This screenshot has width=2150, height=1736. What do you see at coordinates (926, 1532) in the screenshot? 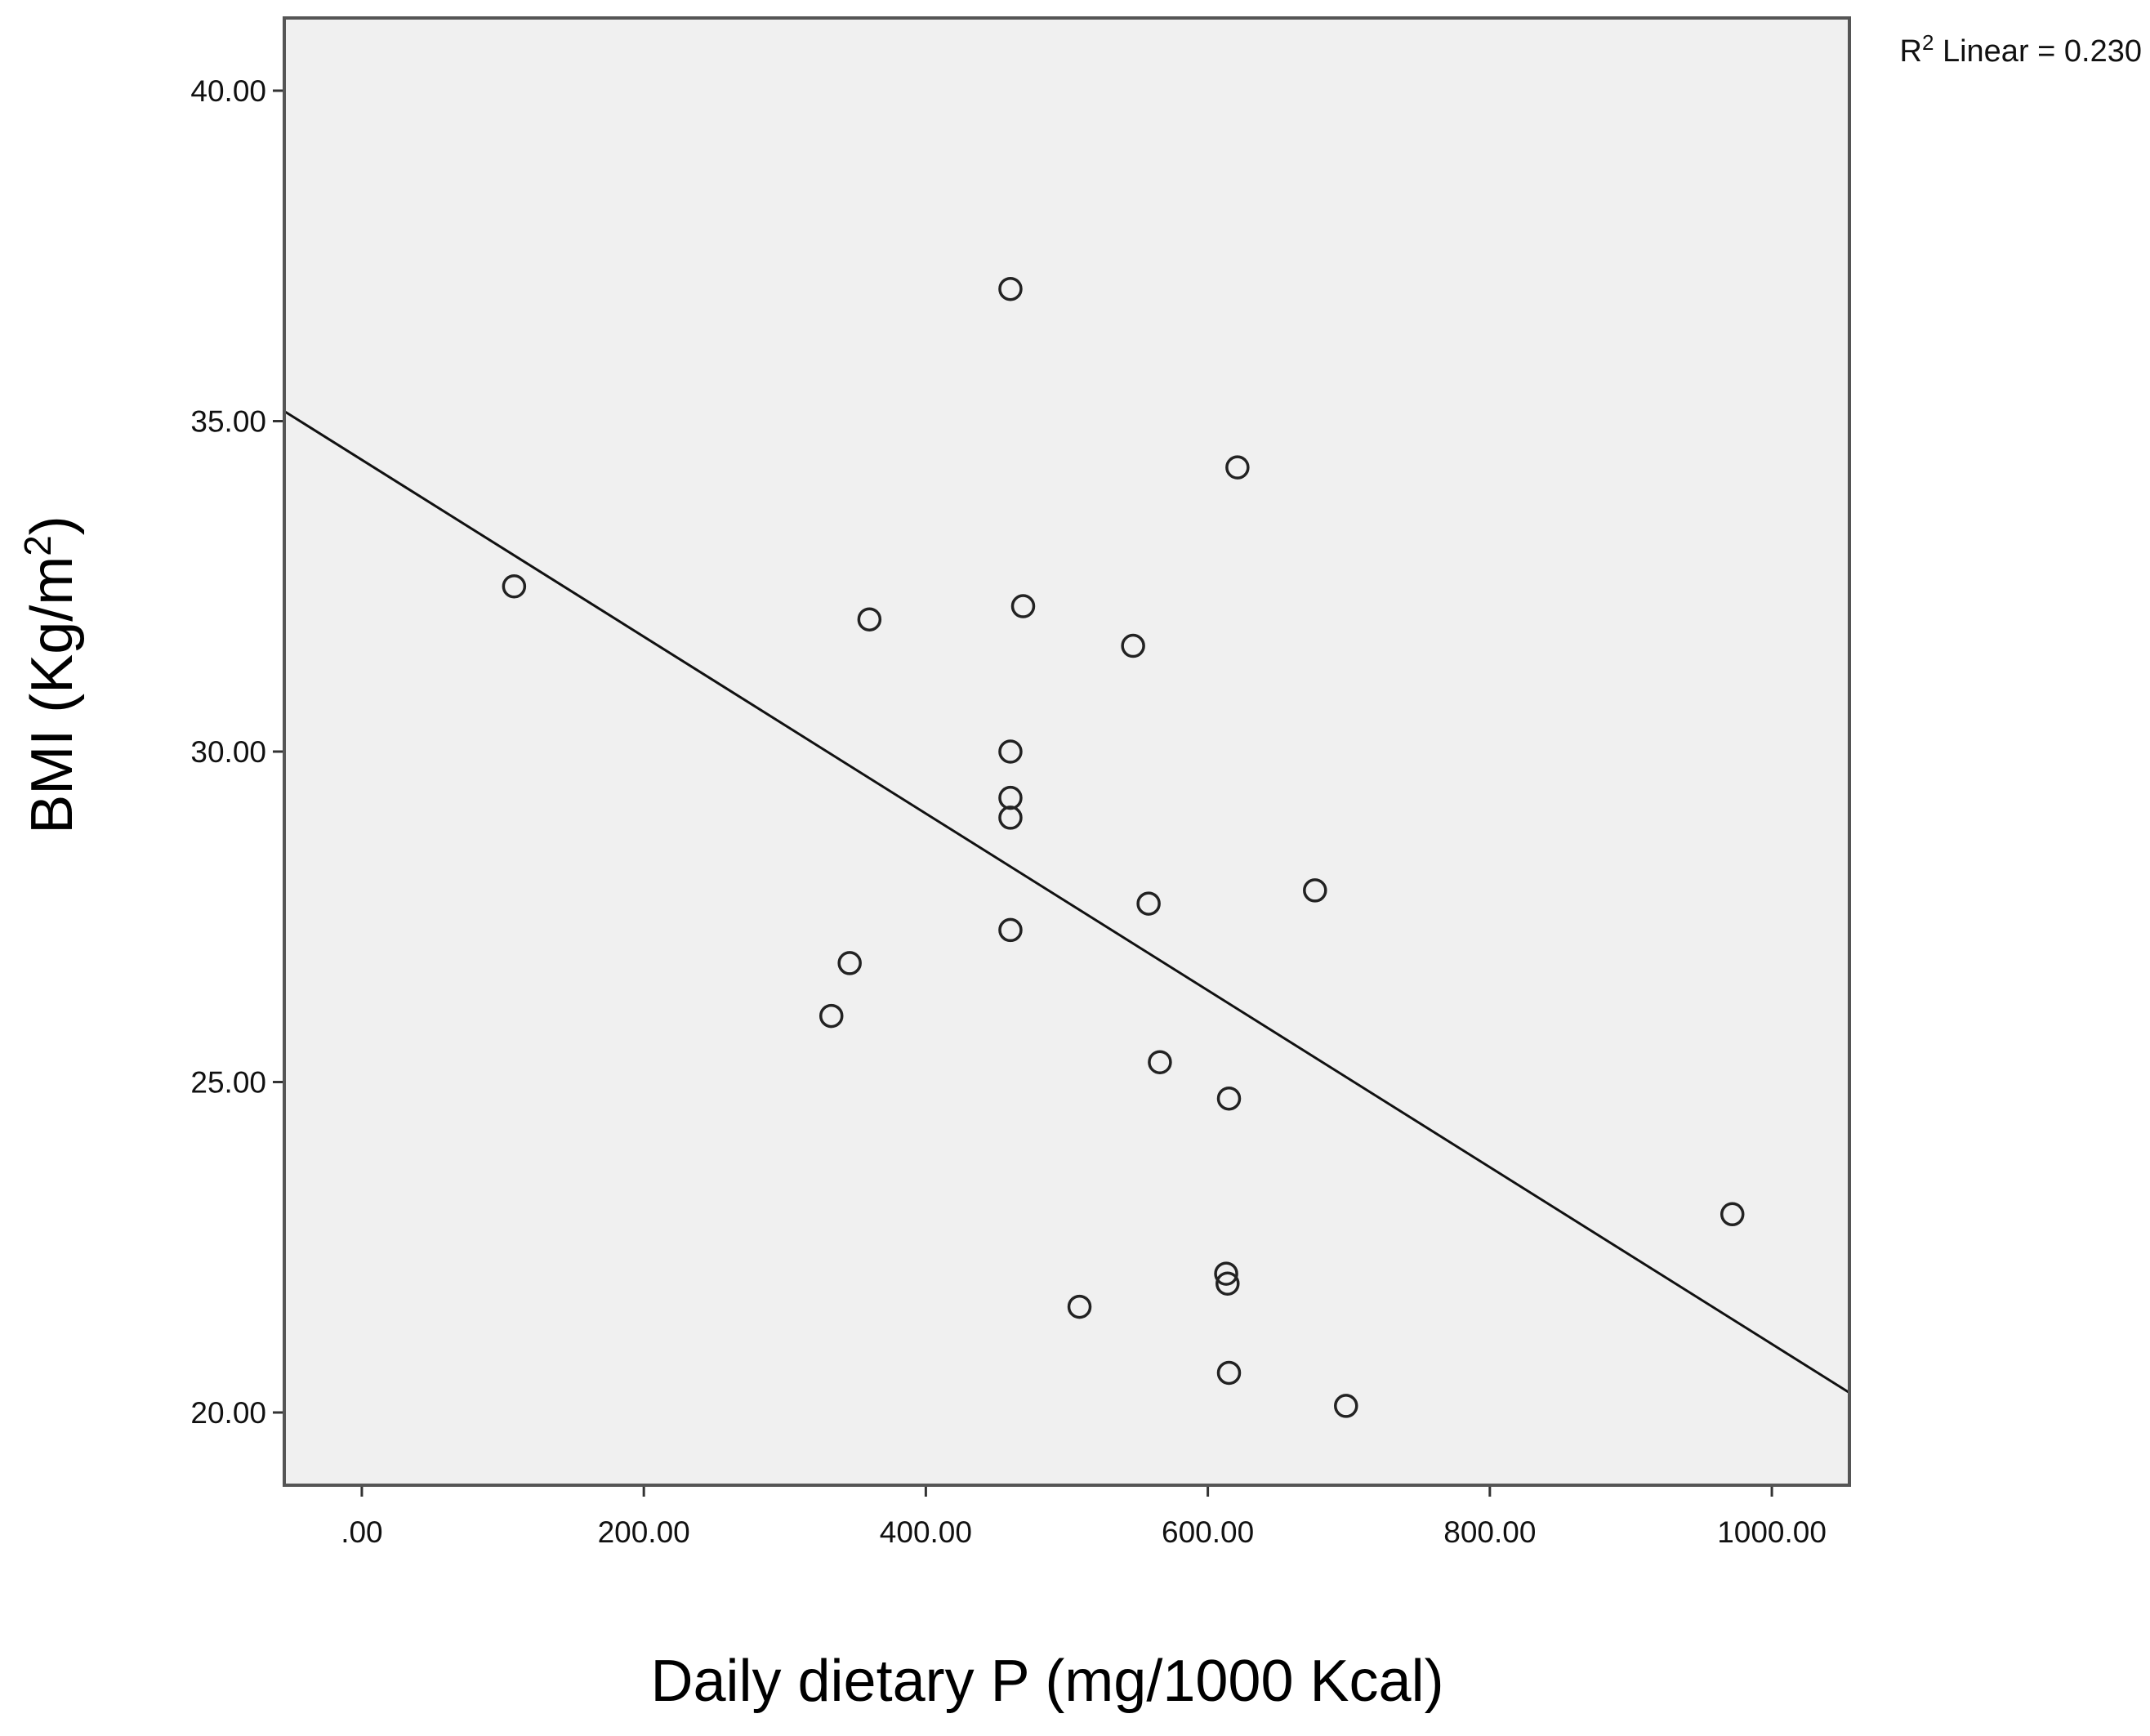
I see `x-tick-label: 400.00` at bounding box center [926, 1532].